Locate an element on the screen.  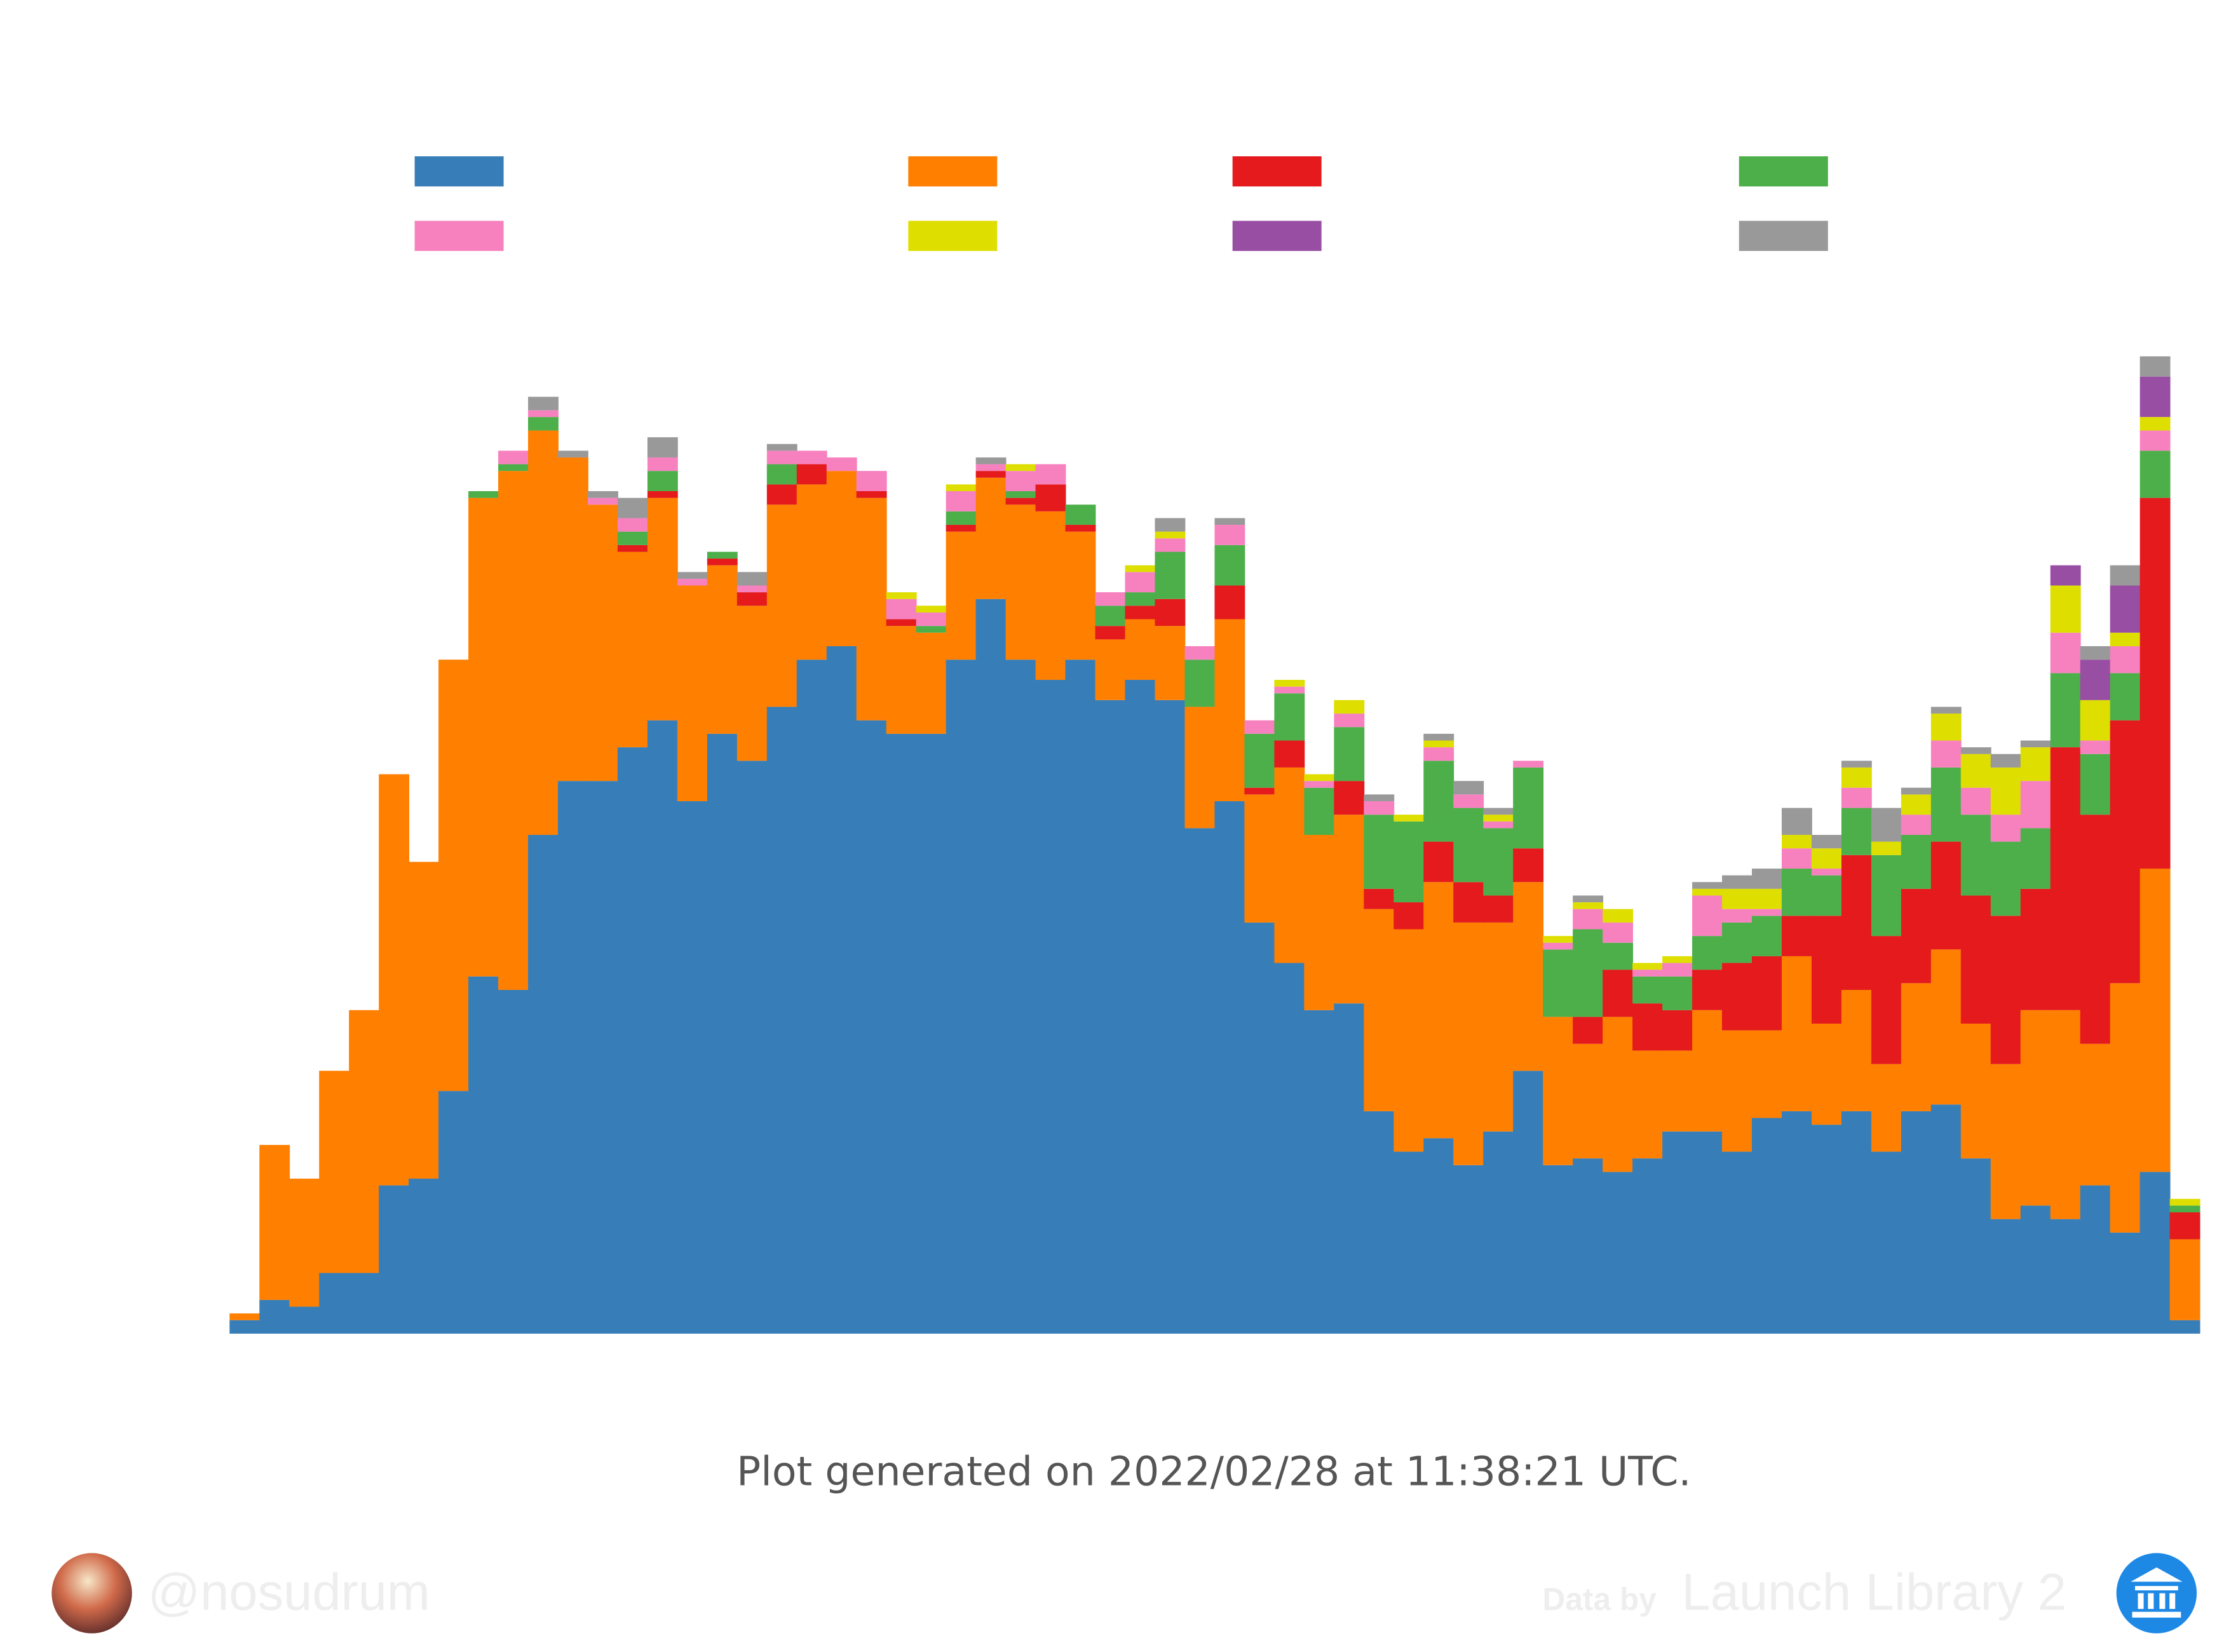
legend is located at coordinates (1121, 203).